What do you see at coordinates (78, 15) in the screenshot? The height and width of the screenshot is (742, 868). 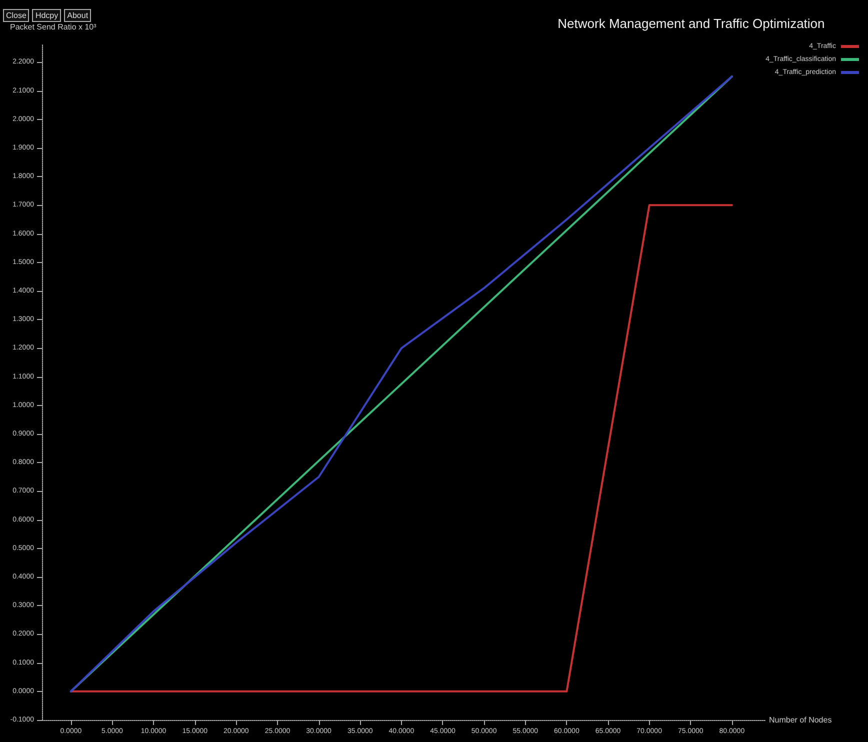 I see `text: About` at bounding box center [78, 15].